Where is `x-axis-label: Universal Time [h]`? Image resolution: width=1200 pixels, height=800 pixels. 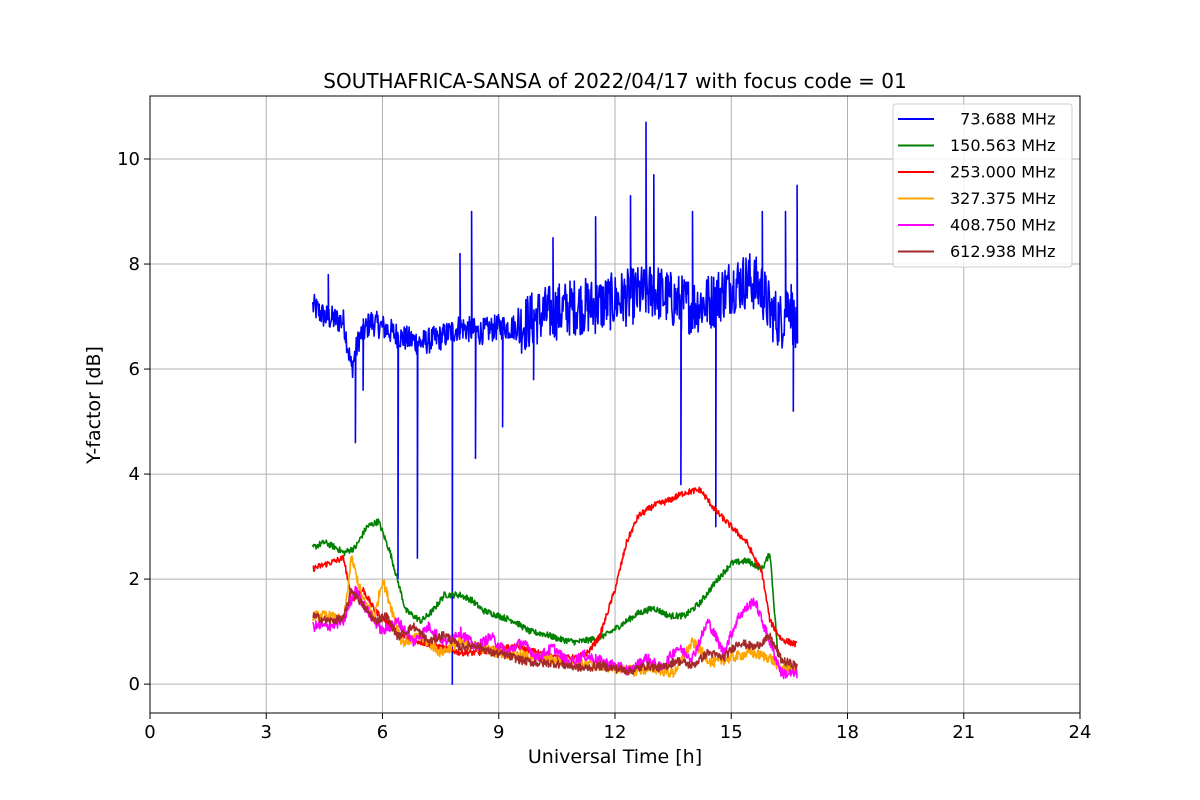
x-axis-label: Universal Time [h] is located at coordinates (615, 757).